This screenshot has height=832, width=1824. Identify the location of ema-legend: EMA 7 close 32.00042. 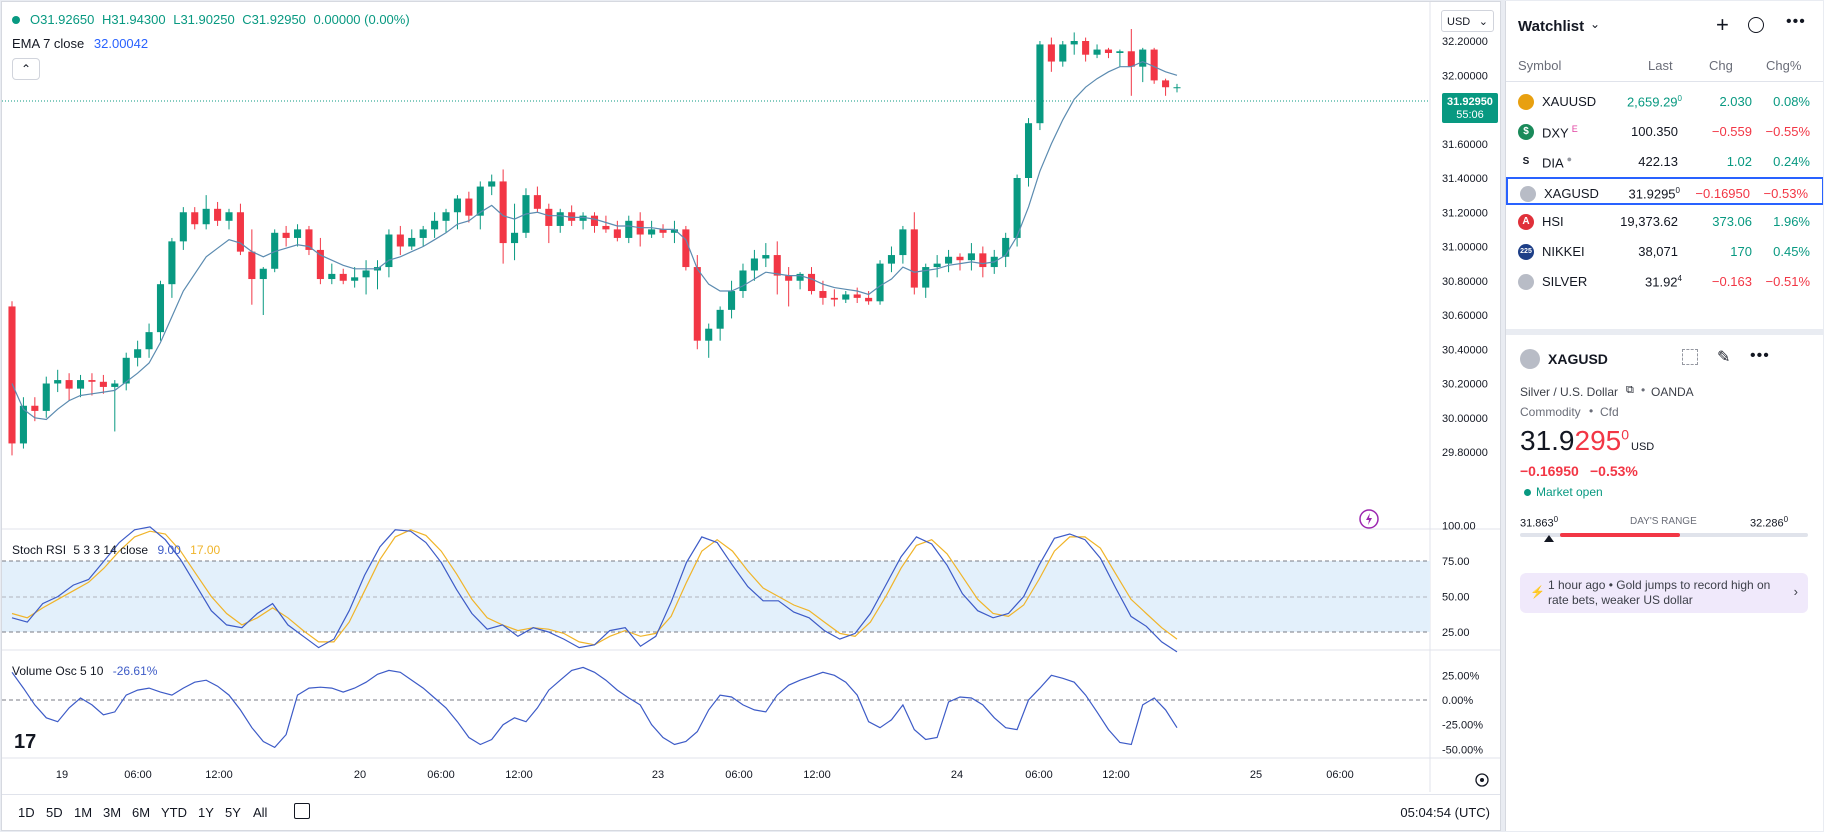
(80, 43).